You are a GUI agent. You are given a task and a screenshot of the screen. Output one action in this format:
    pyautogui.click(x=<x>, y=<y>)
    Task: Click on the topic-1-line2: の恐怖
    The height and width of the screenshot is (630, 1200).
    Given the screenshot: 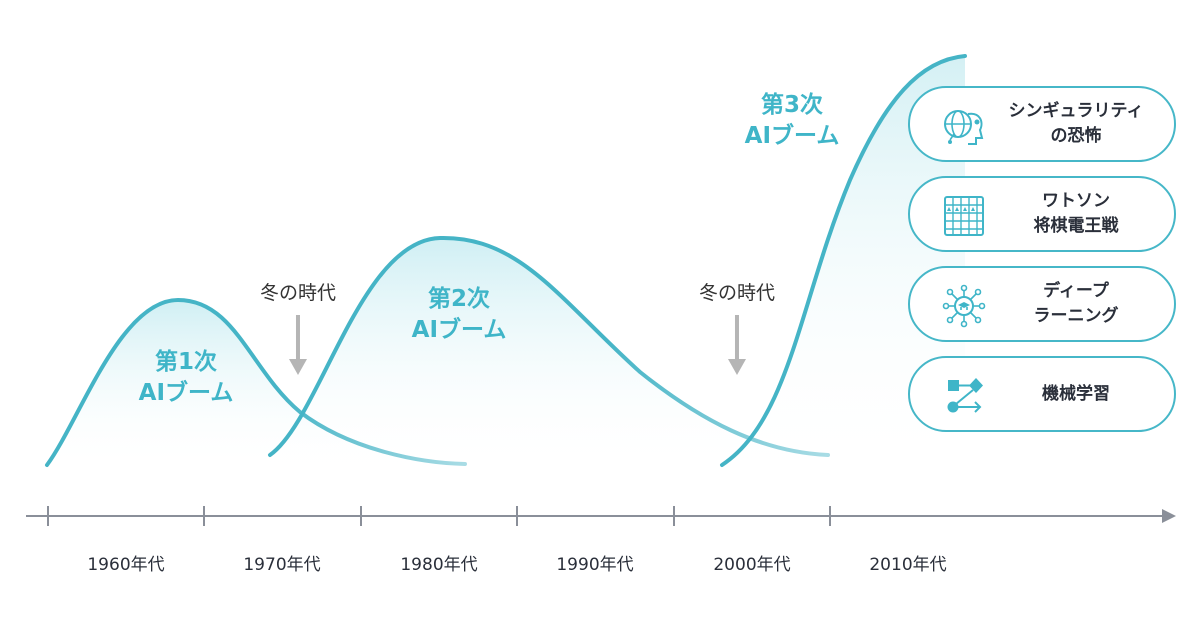 What is the action you would take?
    pyautogui.click(x=1076, y=136)
    